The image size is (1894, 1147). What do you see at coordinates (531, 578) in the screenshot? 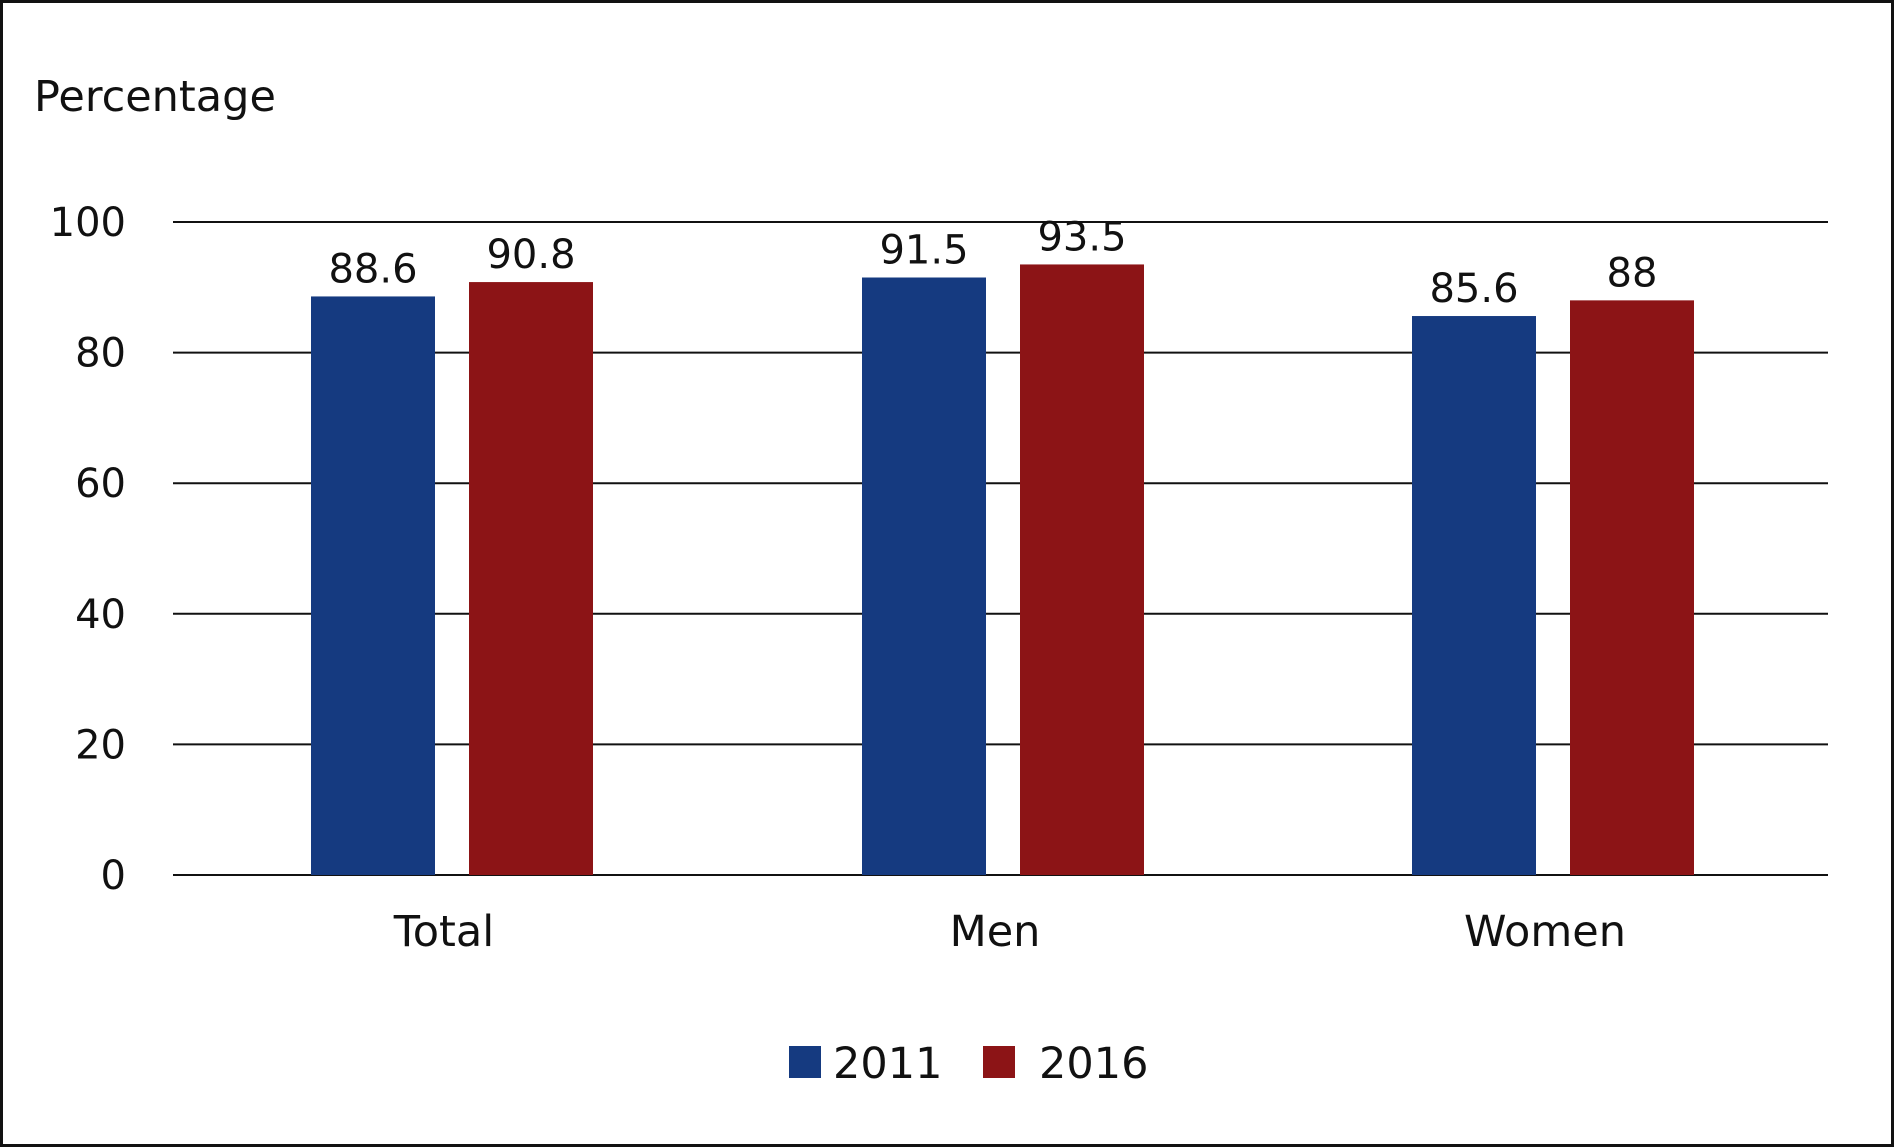
I see `bar-total-2016` at bounding box center [531, 578].